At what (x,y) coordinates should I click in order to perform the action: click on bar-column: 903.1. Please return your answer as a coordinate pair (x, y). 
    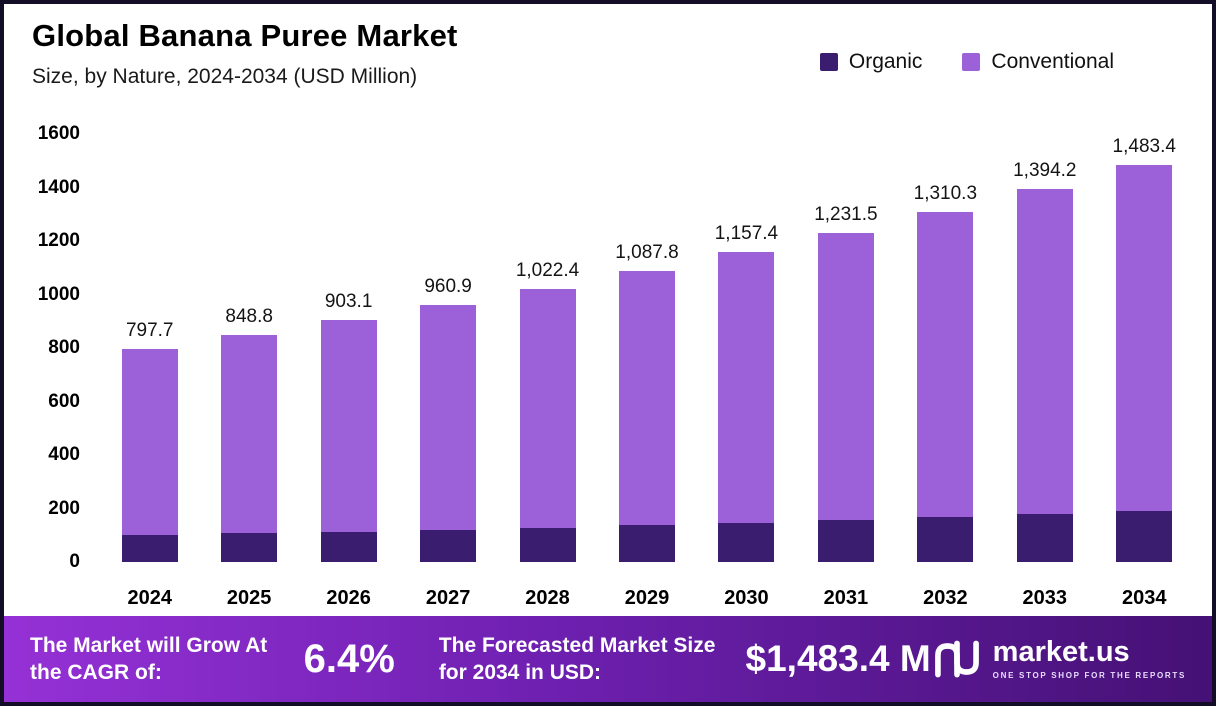
    Looking at the image, I should click on (348, 348).